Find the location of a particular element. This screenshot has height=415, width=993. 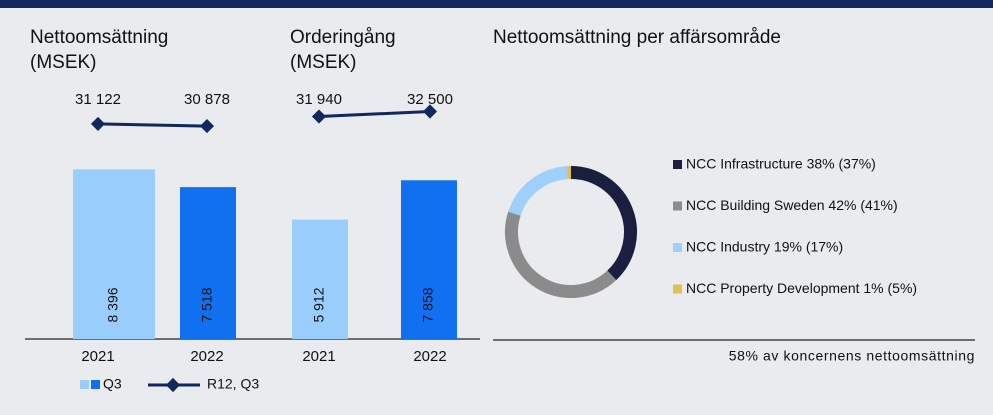

line-value-label: 31 122 is located at coordinates (98, 99).